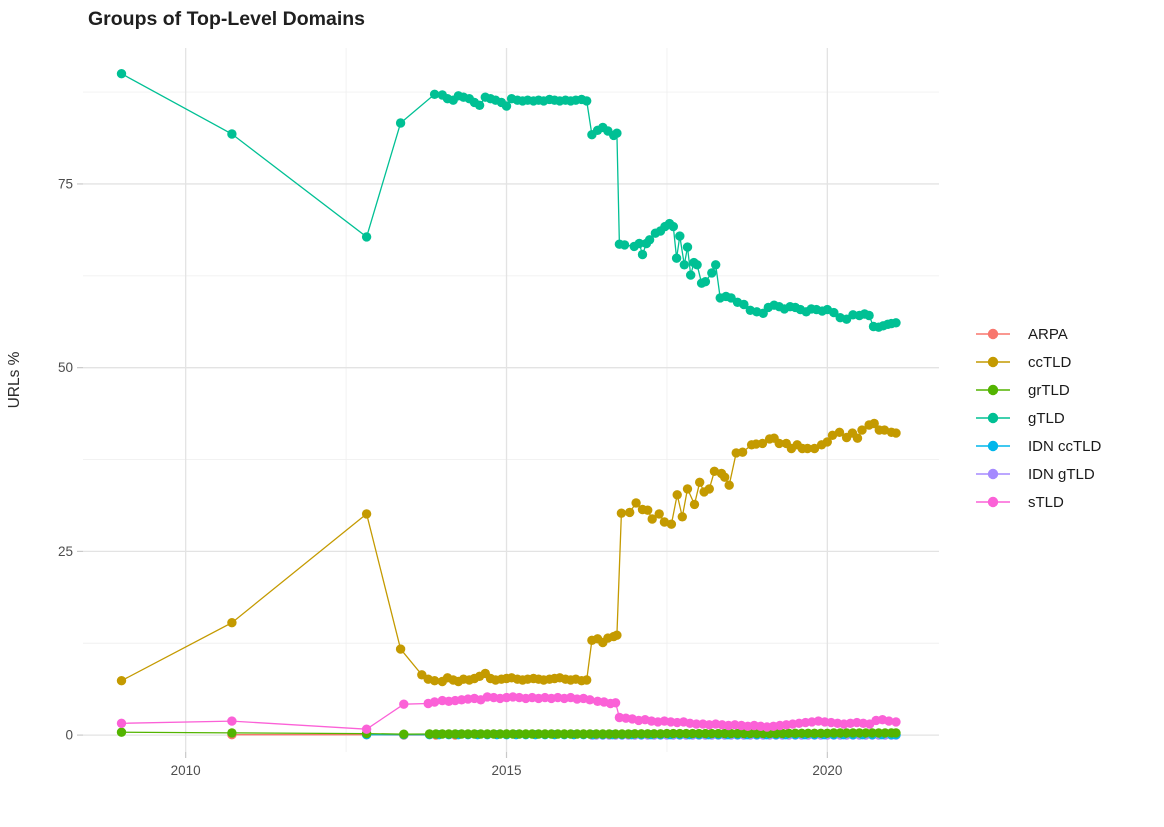 The image size is (1164, 827). Describe the element at coordinates (65, 367) in the screenshot. I see `y-tick-label: 50` at that location.